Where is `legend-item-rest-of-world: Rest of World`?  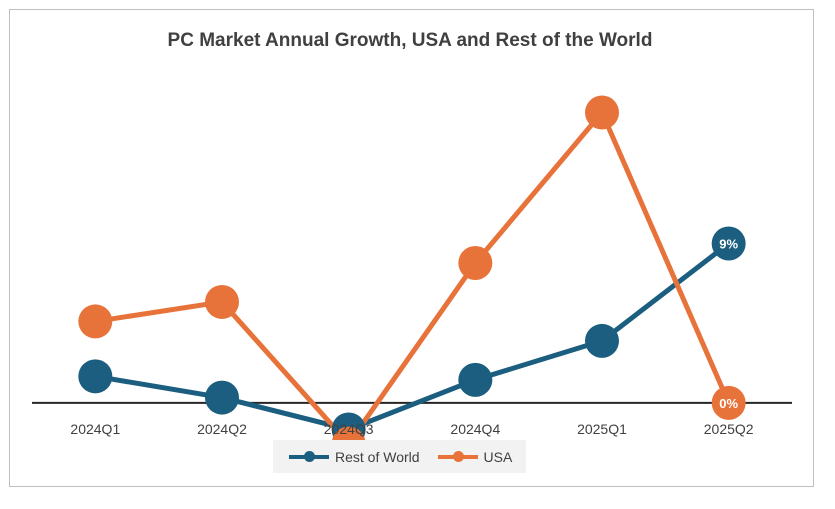 legend-item-rest-of-world: Rest of World is located at coordinates (354, 457).